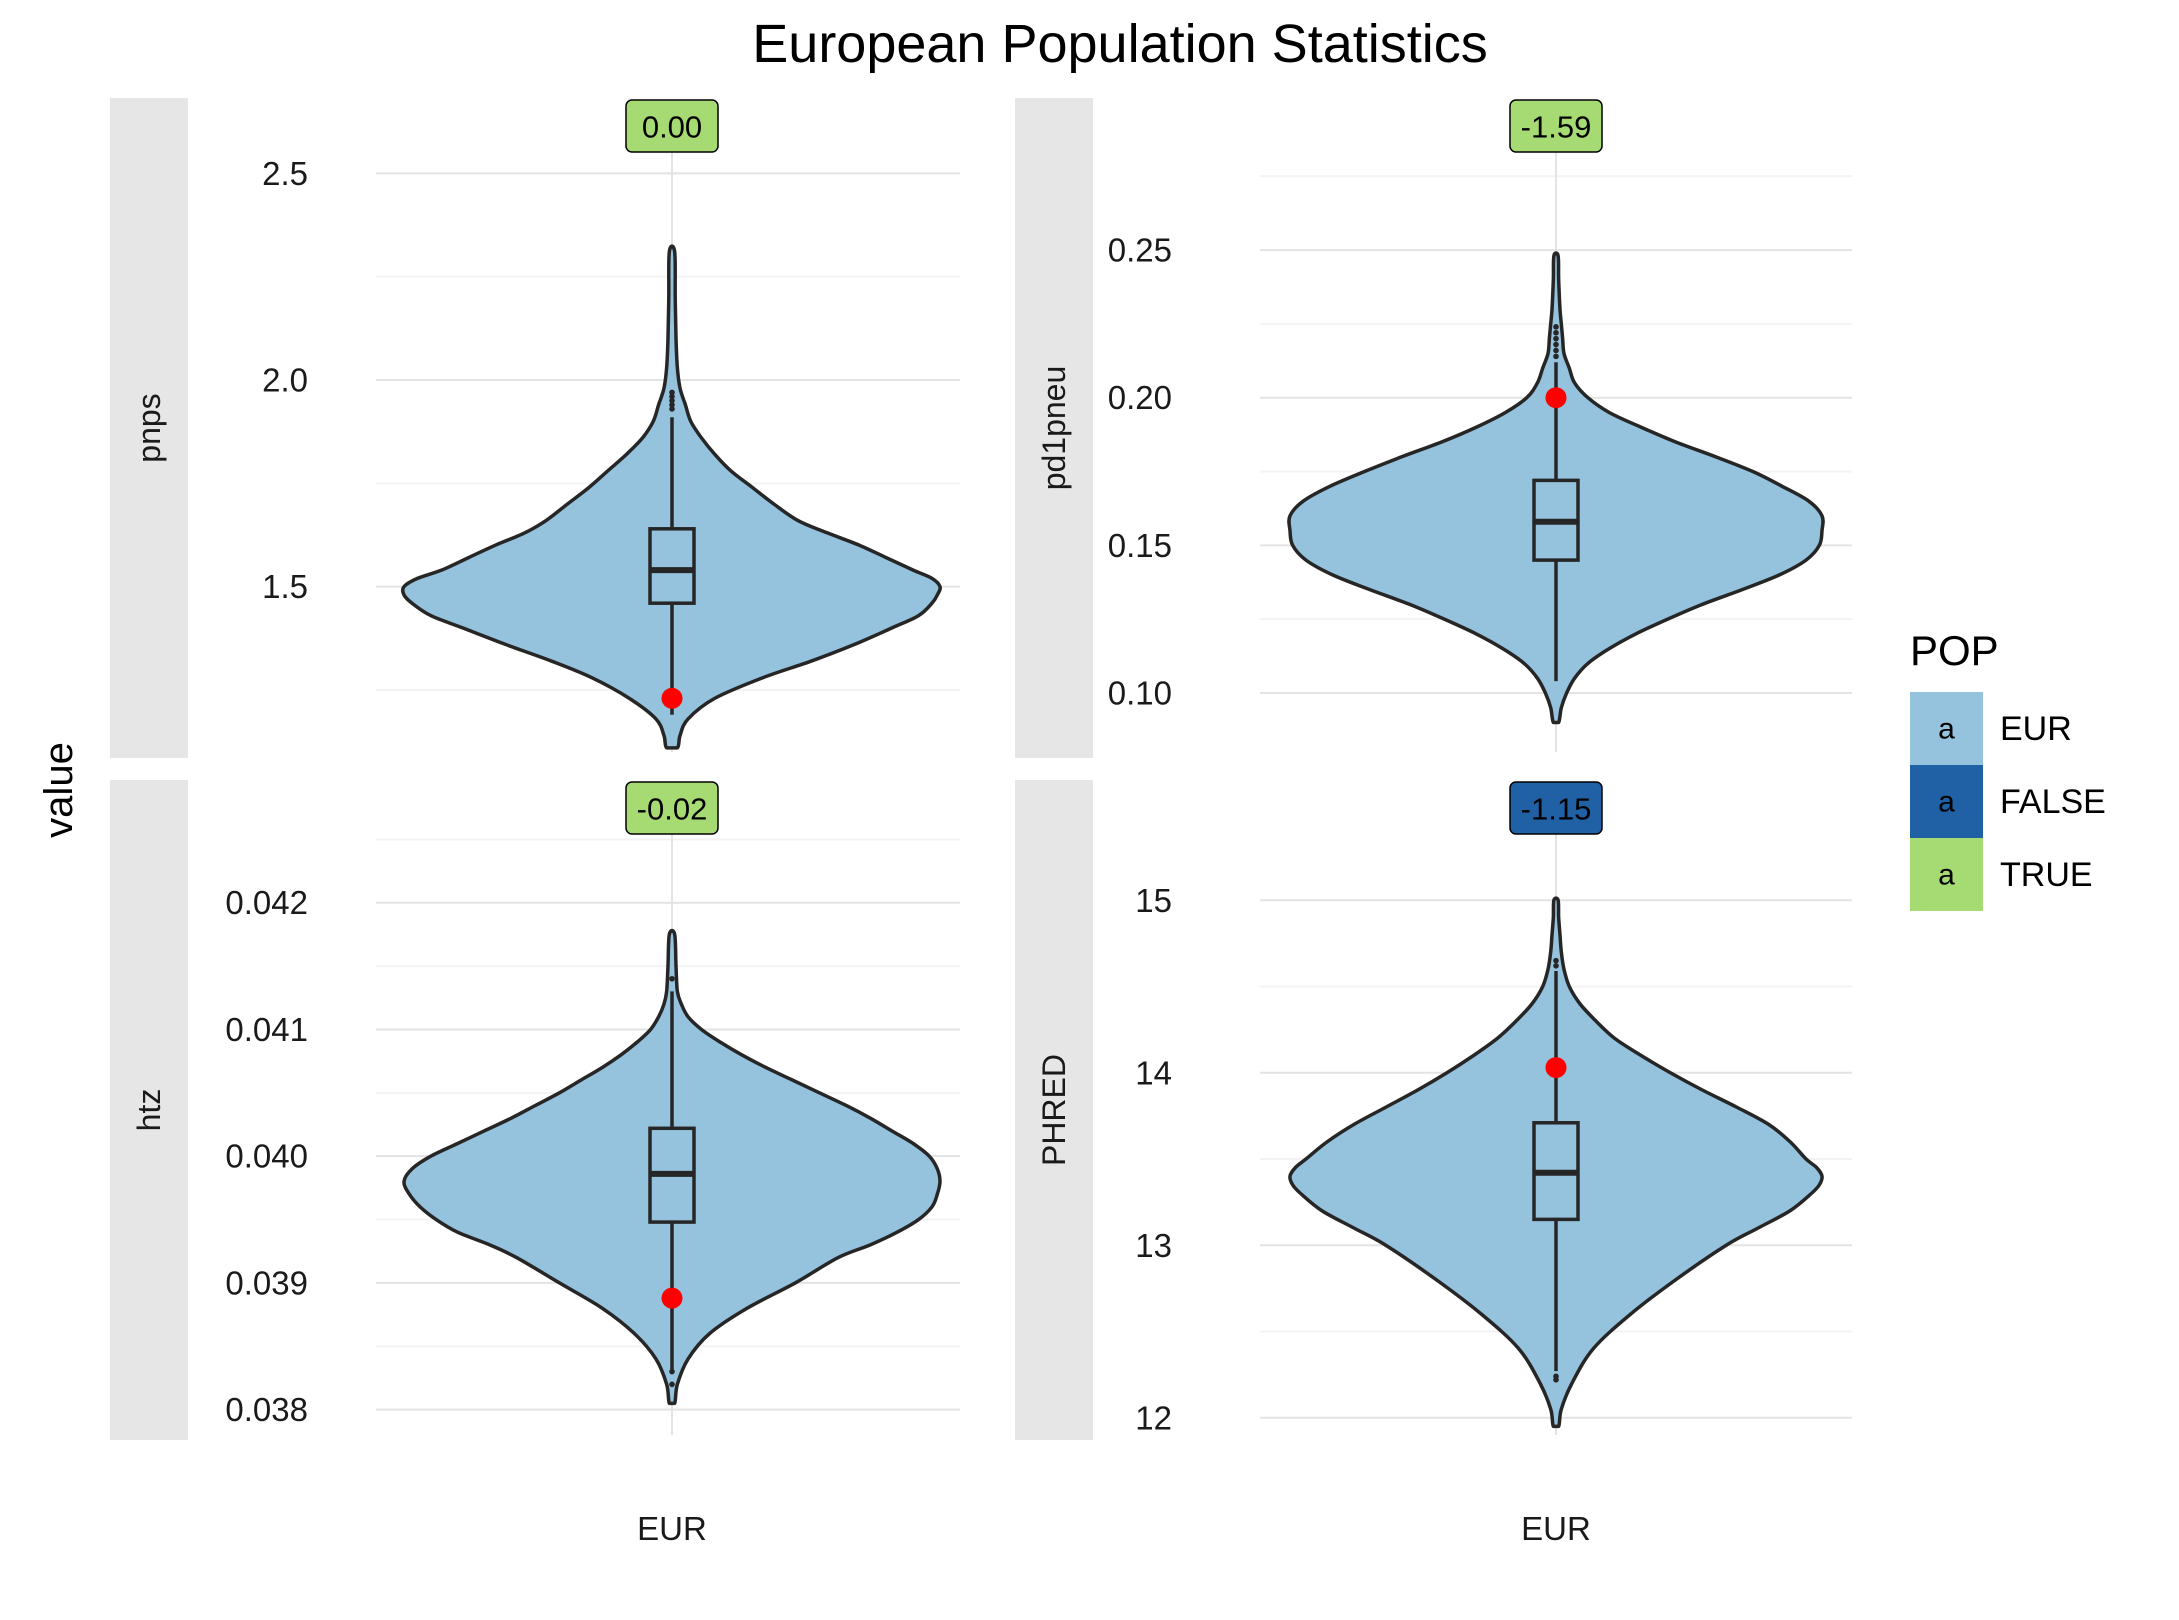 The height and width of the screenshot is (1620, 2179). What do you see at coordinates (1991, 728) in the screenshot?
I see `legend-item-eur: a EUR` at bounding box center [1991, 728].